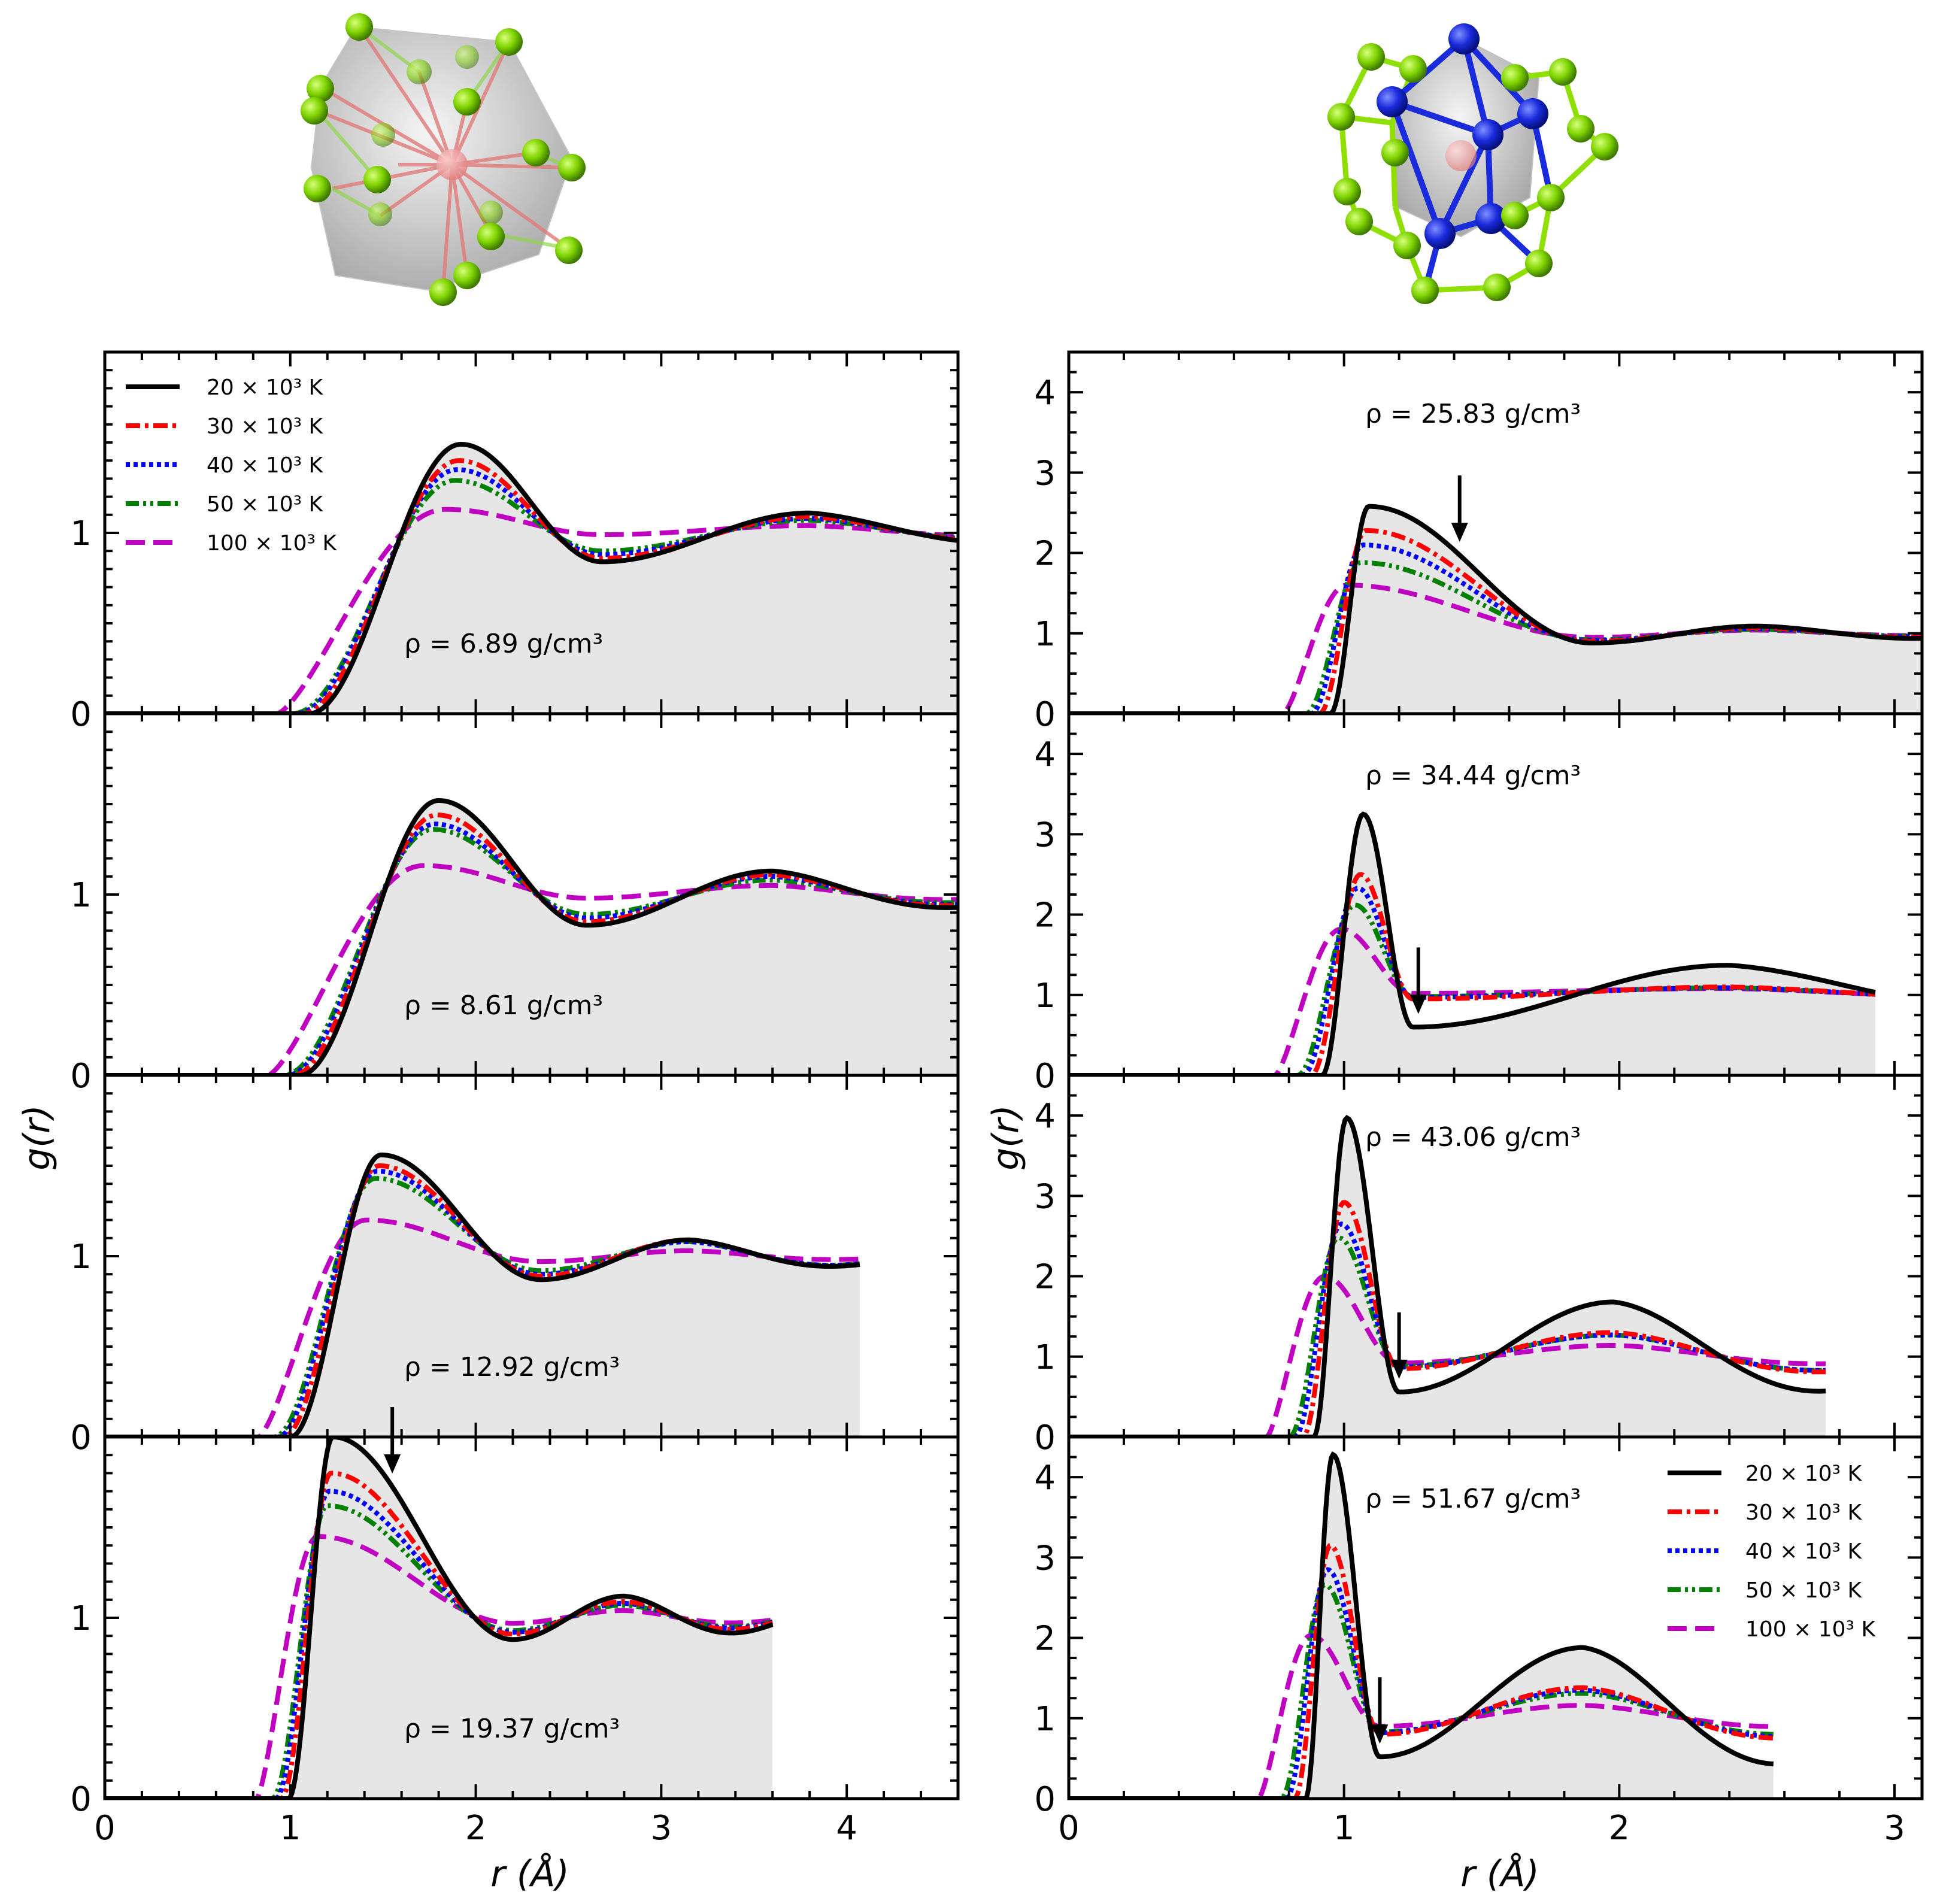 This screenshot has width=1934, height=1904. What do you see at coordinates (37, 1138) in the screenshot?
I see `ylabel-left: g(r)` at bounding box center [37, 1138].